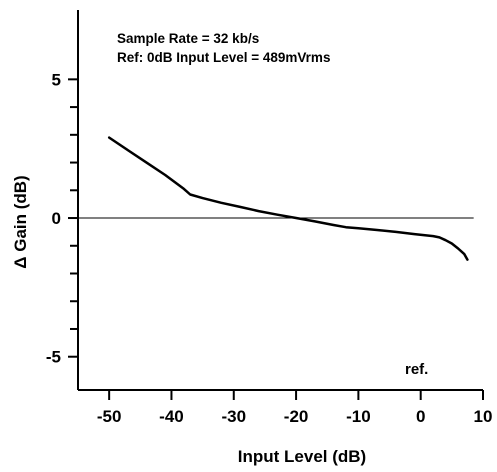 This screenshot has width=497, height=472. I want to click on x-tick-label: -50, so click(109, 416).